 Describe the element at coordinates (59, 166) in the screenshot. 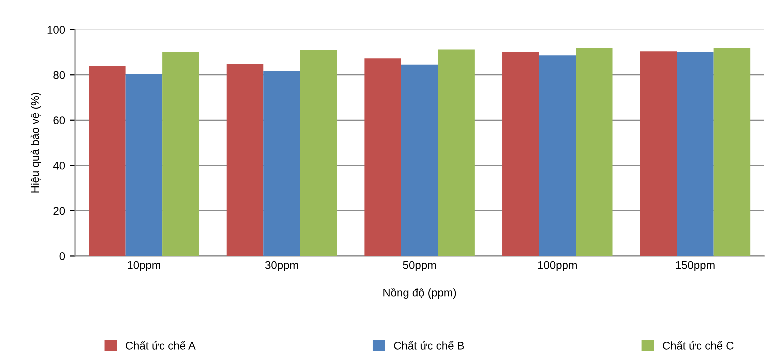

I see `y-tick-label: 40` at that location.